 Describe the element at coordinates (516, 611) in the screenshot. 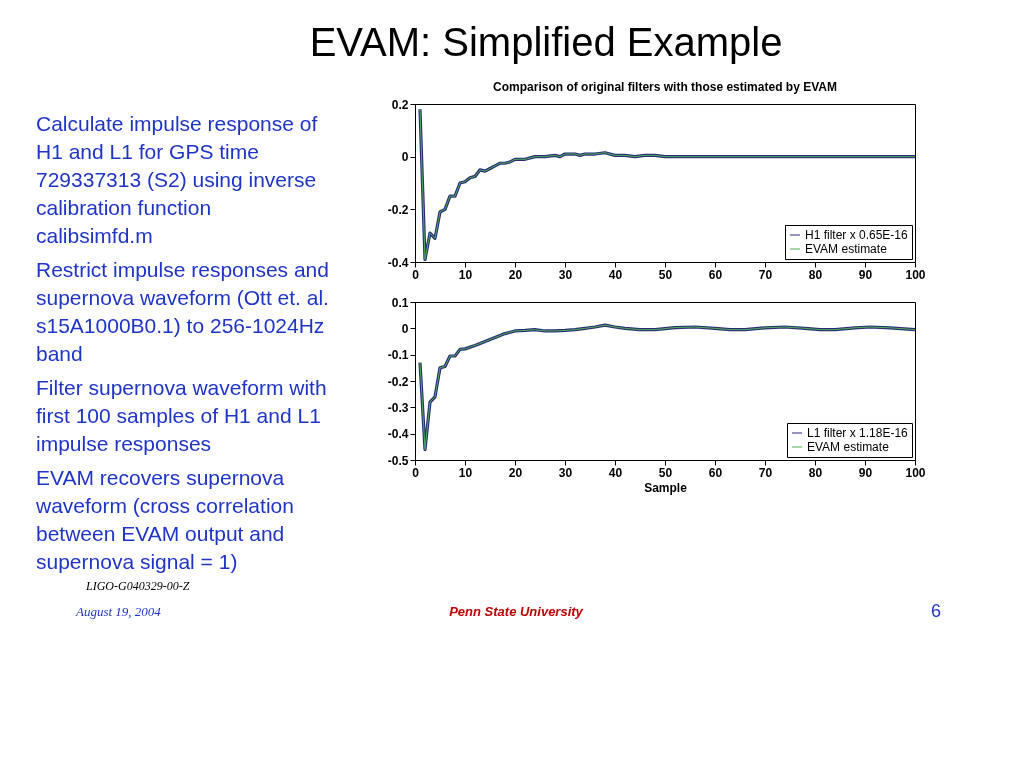

I see `text: Penn State University` at that location.